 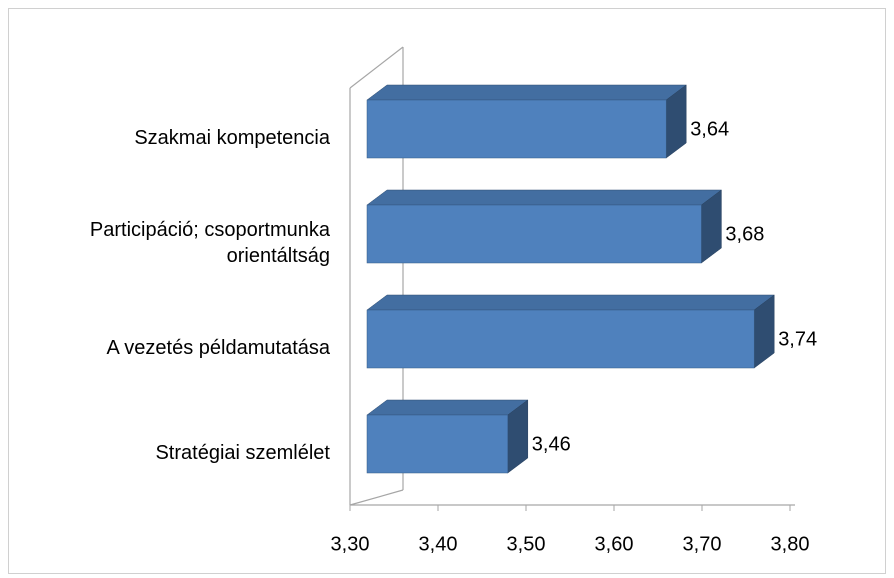 What do you see at coordinates (614, 544) in the screenshot?
I see `x-tick-label: 3,60` at bounding box center [614, 544].